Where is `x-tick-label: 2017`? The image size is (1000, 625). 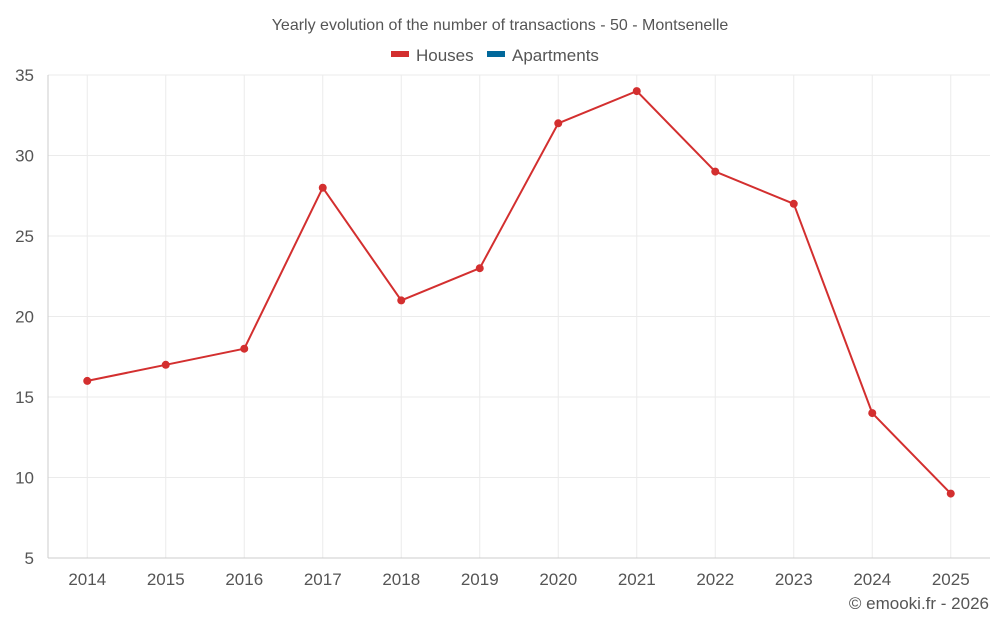 x-tick-label: 2017 is located at coordinates (323, 579).